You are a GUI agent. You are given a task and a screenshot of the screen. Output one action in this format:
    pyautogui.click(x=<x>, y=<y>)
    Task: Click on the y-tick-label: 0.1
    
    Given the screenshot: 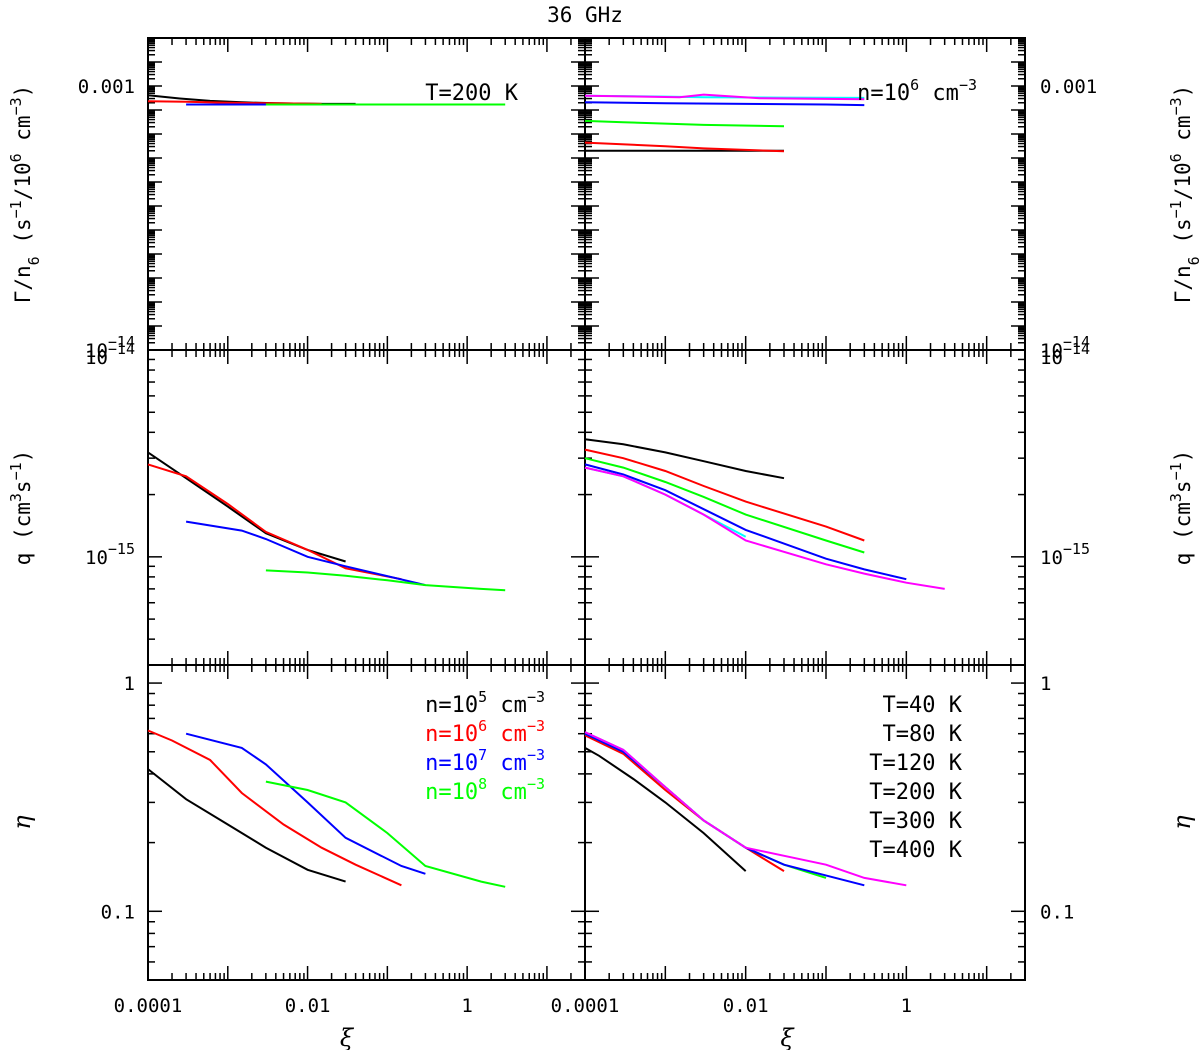 What is the action you would take?
    pyautogui.click(x=1057, y=912)
    